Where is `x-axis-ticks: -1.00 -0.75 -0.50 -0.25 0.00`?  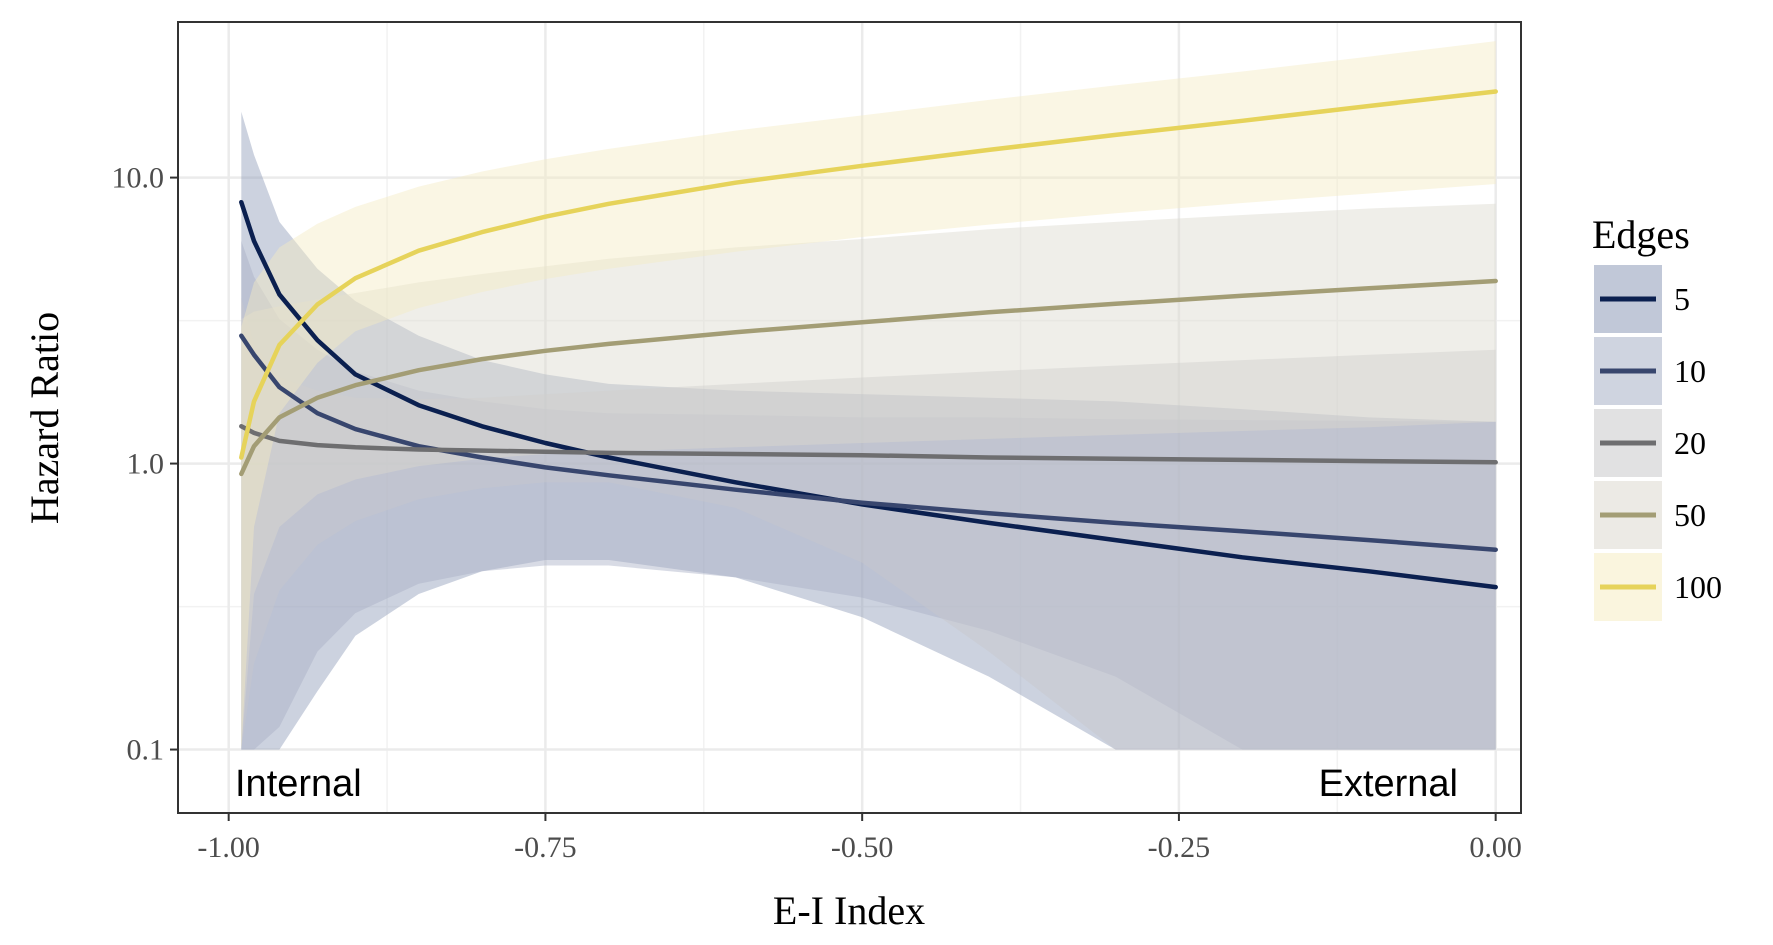
x-axis-ticks: -1.00 -0.75 -0.50 -0.25 0.00 is located at coordinates (859, 838).